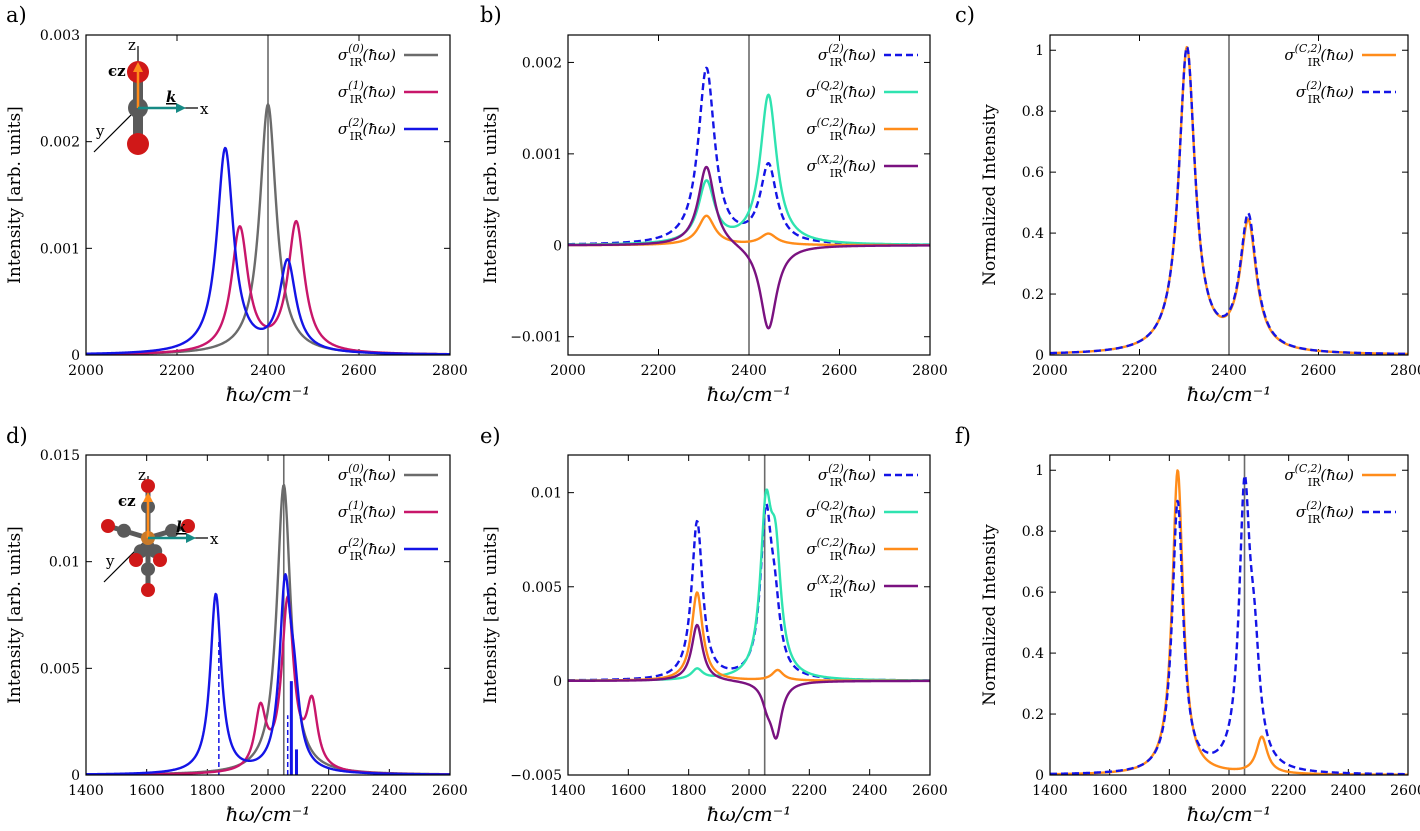 The width and height of the screenshot is (1420, 831). Describe the element at coordinates (1033, 593) in the screenshot. I see `y-tick-label: 0.6` at that location.